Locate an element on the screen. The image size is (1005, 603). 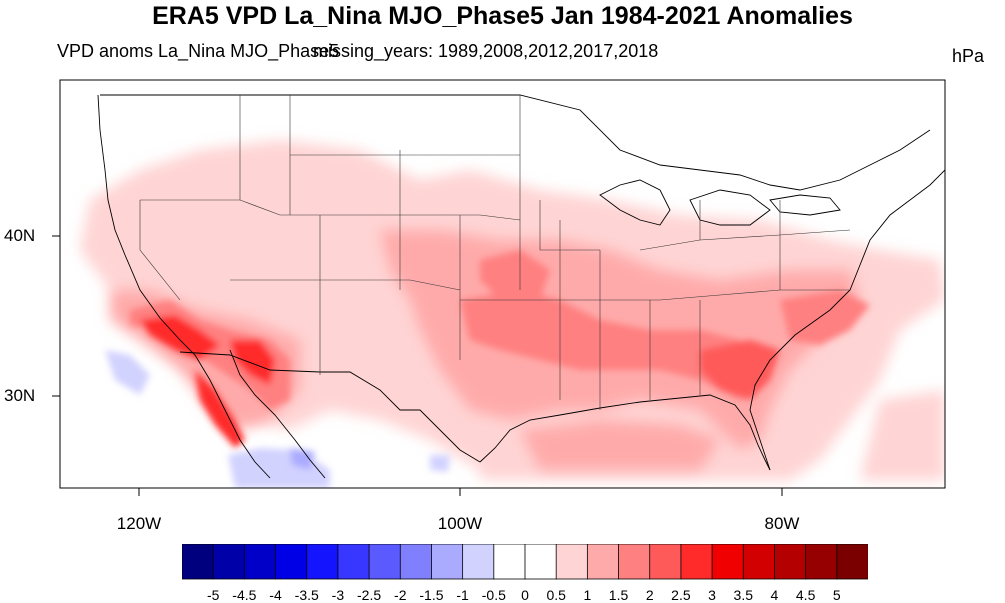
colorbar-tick-label: 3.5 is located at coordinates (743, 595).